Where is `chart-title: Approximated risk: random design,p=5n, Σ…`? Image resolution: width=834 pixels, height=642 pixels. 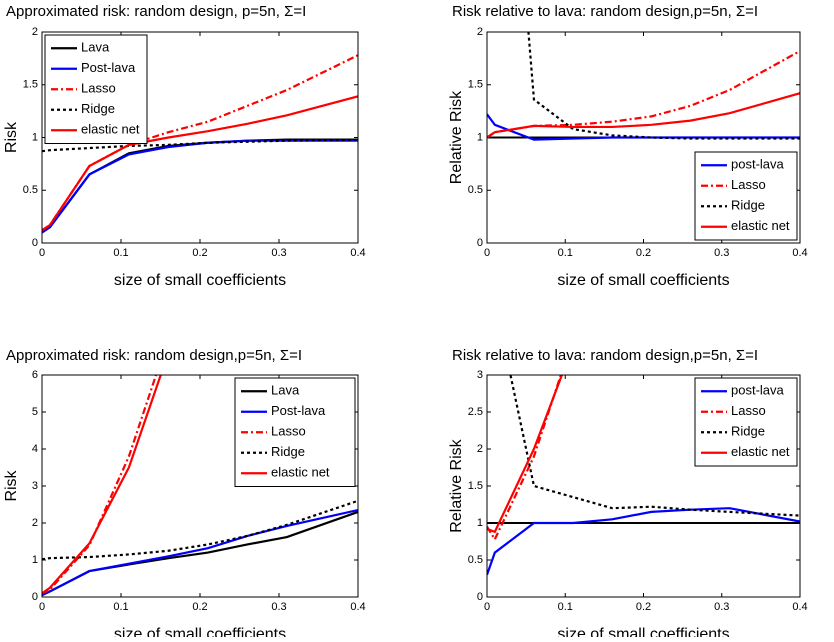 chart-title: Approximated risk: random design,p=5n, Σ… is located at coordinates (154, 355).